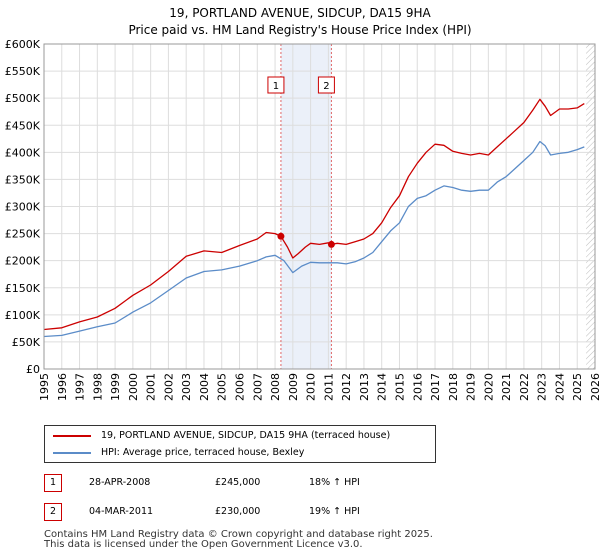  Describe the element at coordinates (26, 342) in the screenshot. I see `y-tick-label: £50K` at that location.